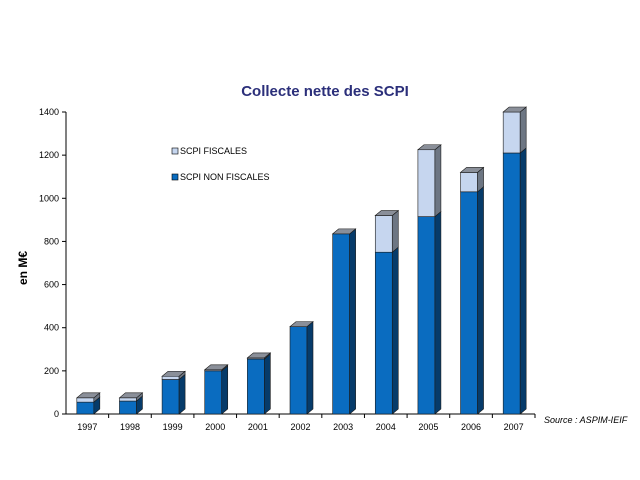 The image size is (640, 480). I want to click on legend-label: SCPI NON FISCALES, so click(225, 177).